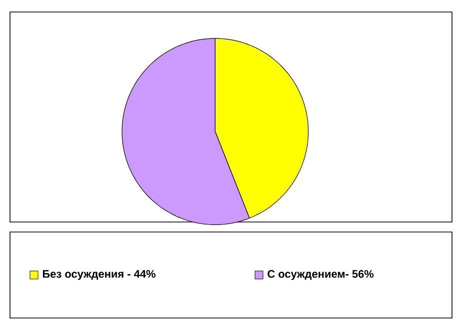 Image resolution: width=456 pixels, height=329 pixels. Describe the element at coordinates (321, 275) in the screenshot. I see `legend-label: С осуждением- 56%` at that location.